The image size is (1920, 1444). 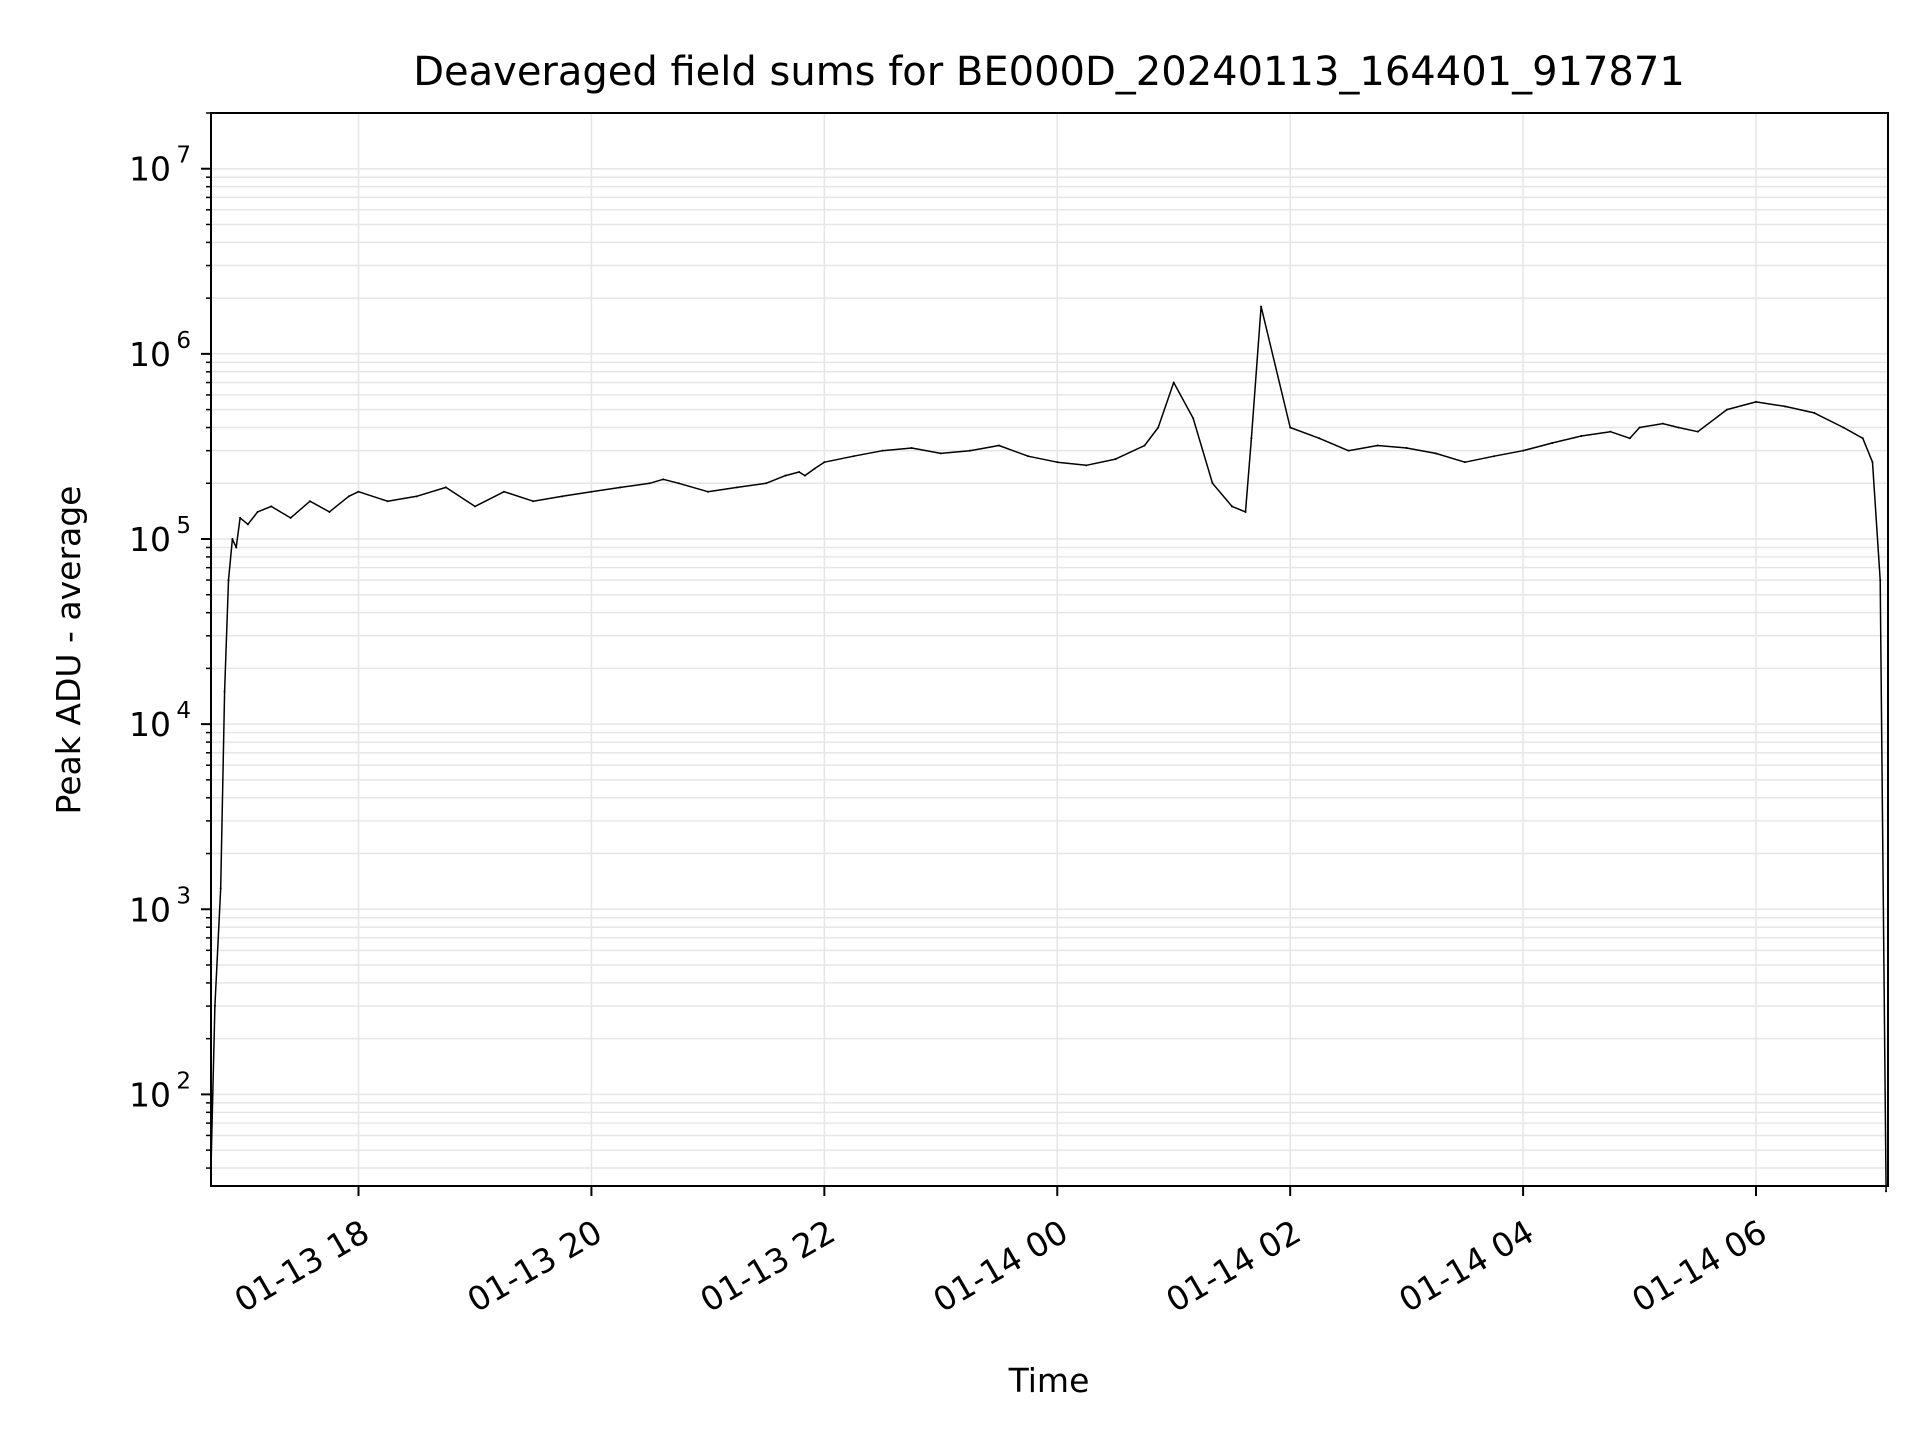 What do you see at coordinates (183, 711) in the screenshot?
I see `y-tick-exponent: 4` at bounding box center [183, 711].